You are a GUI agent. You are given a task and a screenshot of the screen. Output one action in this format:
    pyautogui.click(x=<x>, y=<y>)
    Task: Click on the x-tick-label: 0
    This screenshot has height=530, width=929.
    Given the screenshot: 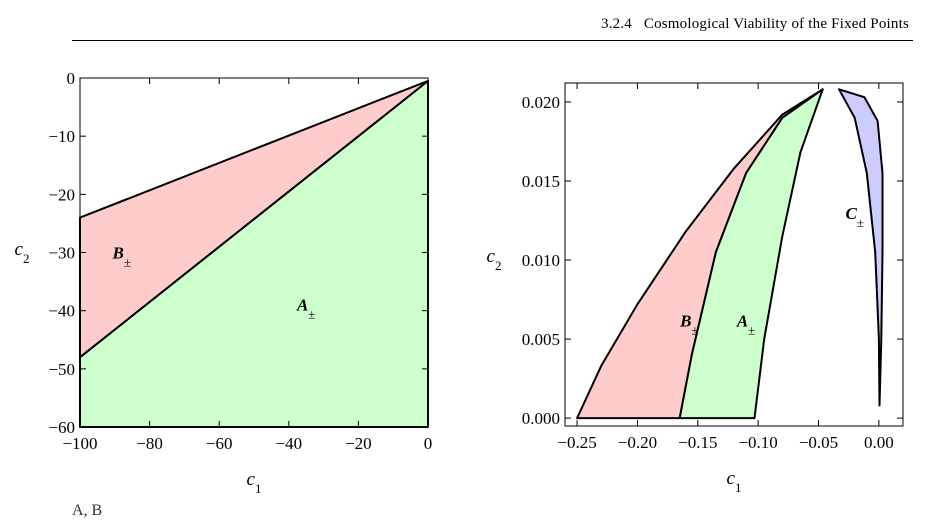 What is the action you would take?
    pyautogui.click(x=428, y=443)
    